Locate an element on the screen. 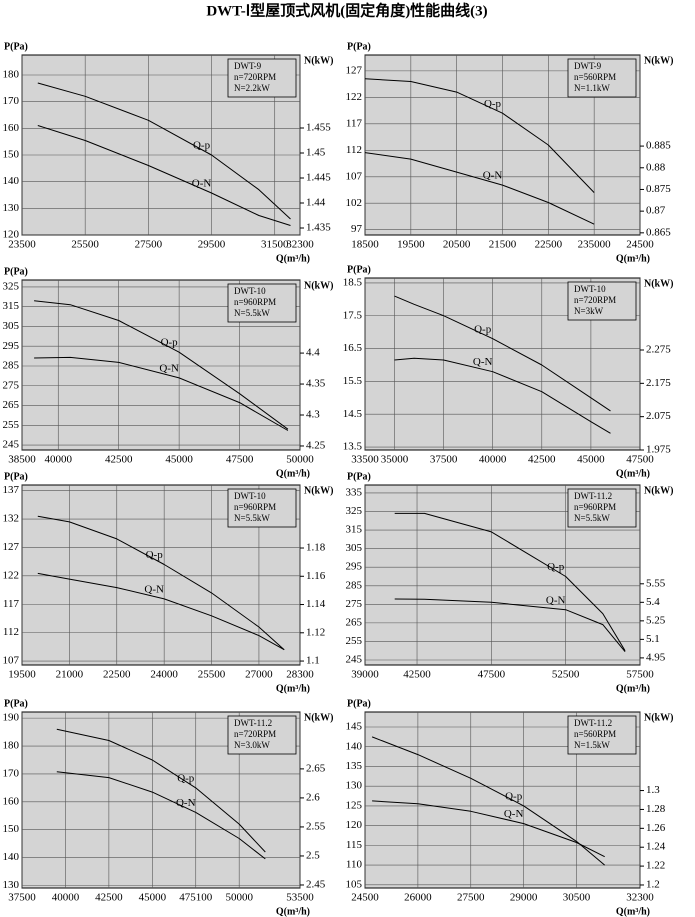 This screenshot has height=917, width=695. y2-tick-label: 1.28 is located at coordinates (656, 809).